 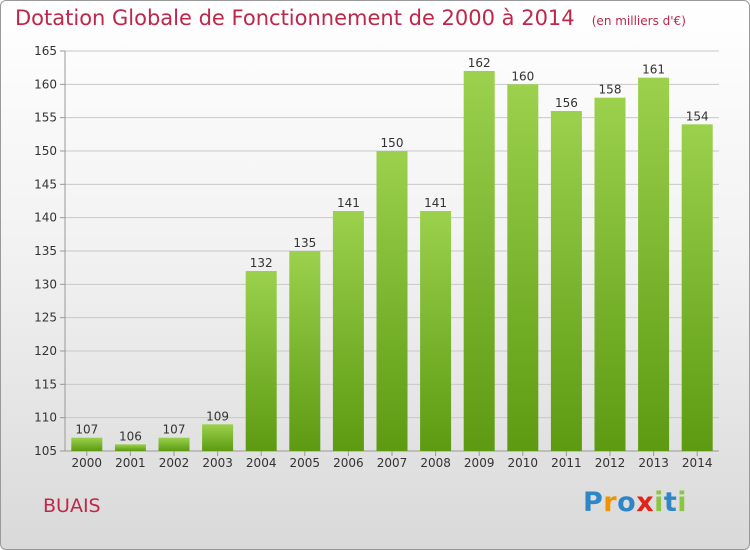 What do you see at coordinates (87, 463) in the screenshot?
I see `x-tick-label: 2000` at bounding box center [87, 463].